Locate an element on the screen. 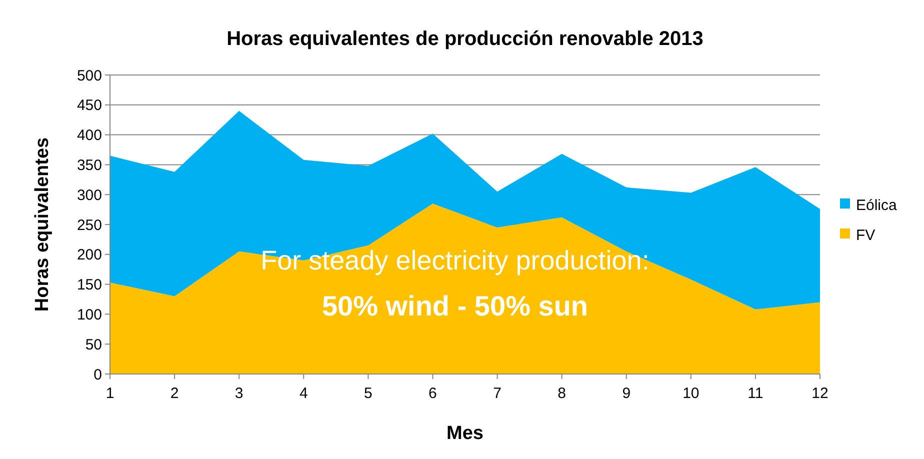  legend-label: FV is located at coordinates (866, 235).